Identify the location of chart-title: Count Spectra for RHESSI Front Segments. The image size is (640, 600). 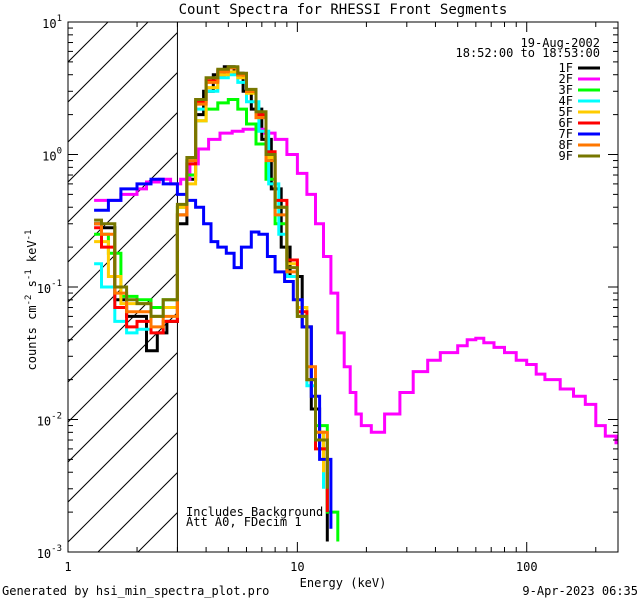
(343, 10).